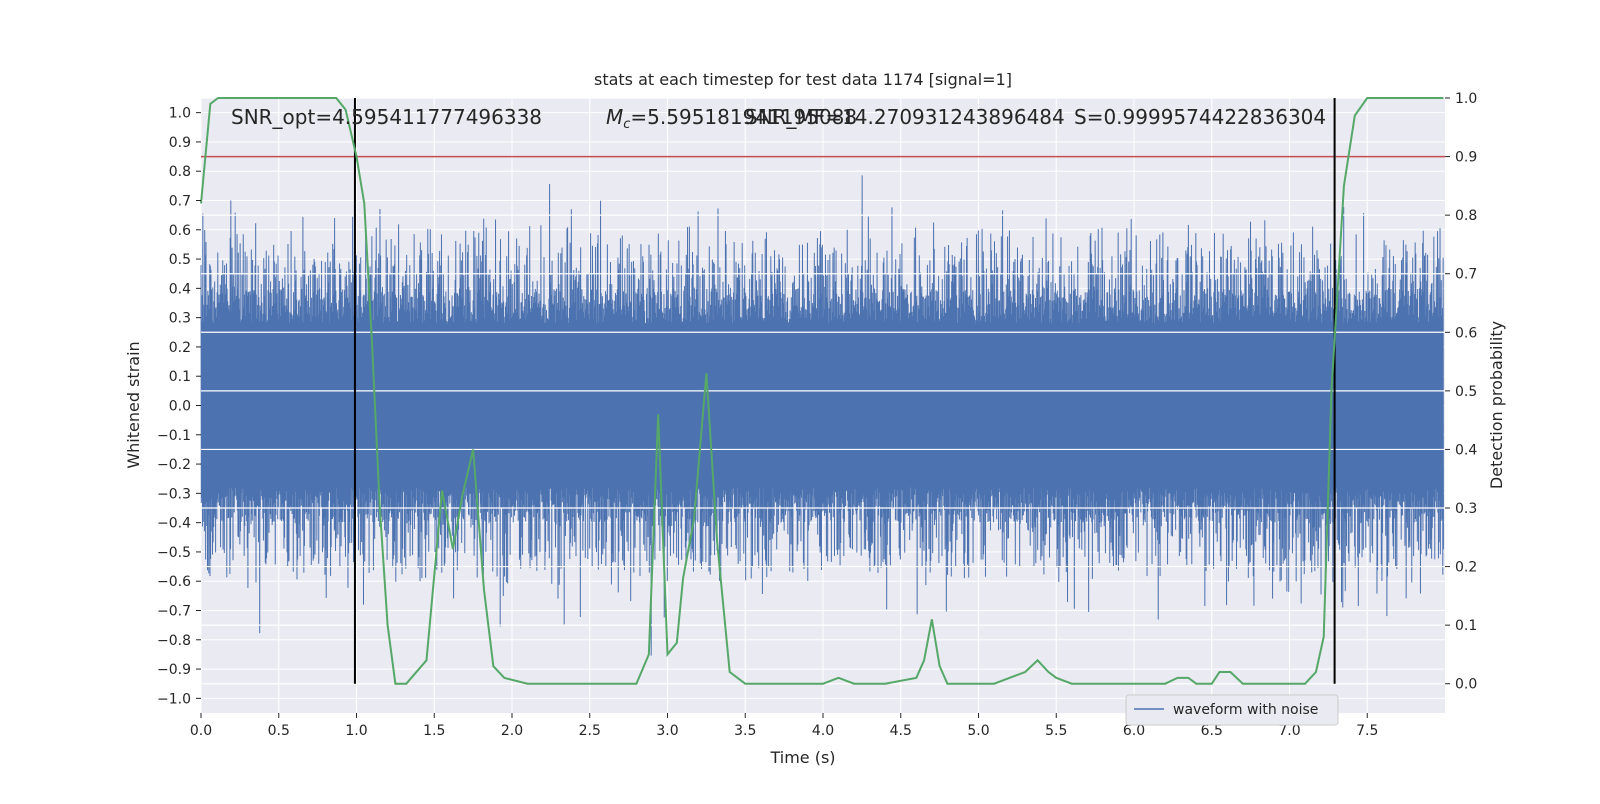 The height and width of the screenshot is (804, 1600). I want to click on x-tick-label: 0.0, so click(201, 731).